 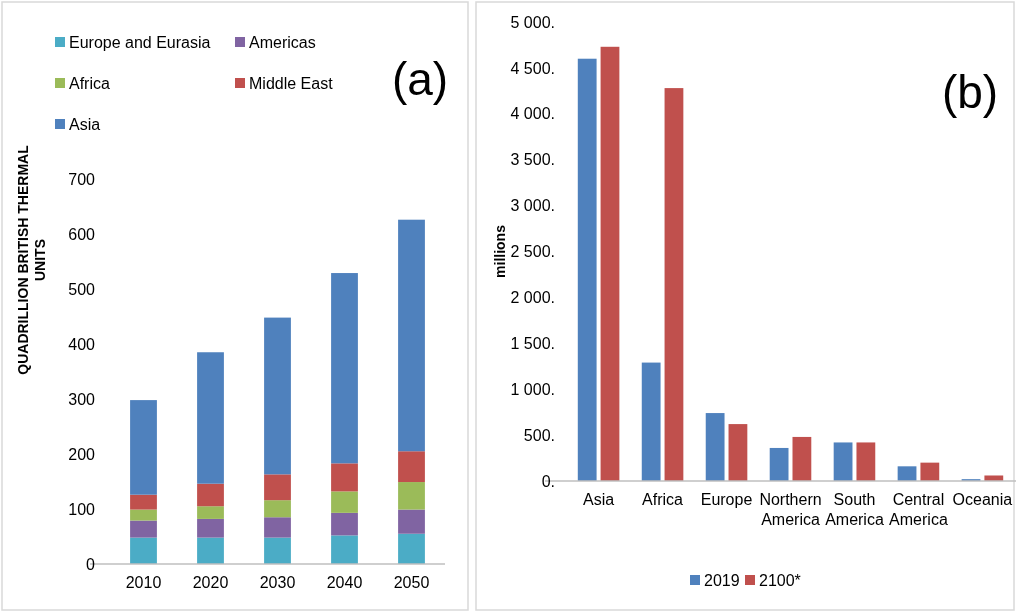 I want to click on y-tick-label: 600, so click(x=82, y=234).